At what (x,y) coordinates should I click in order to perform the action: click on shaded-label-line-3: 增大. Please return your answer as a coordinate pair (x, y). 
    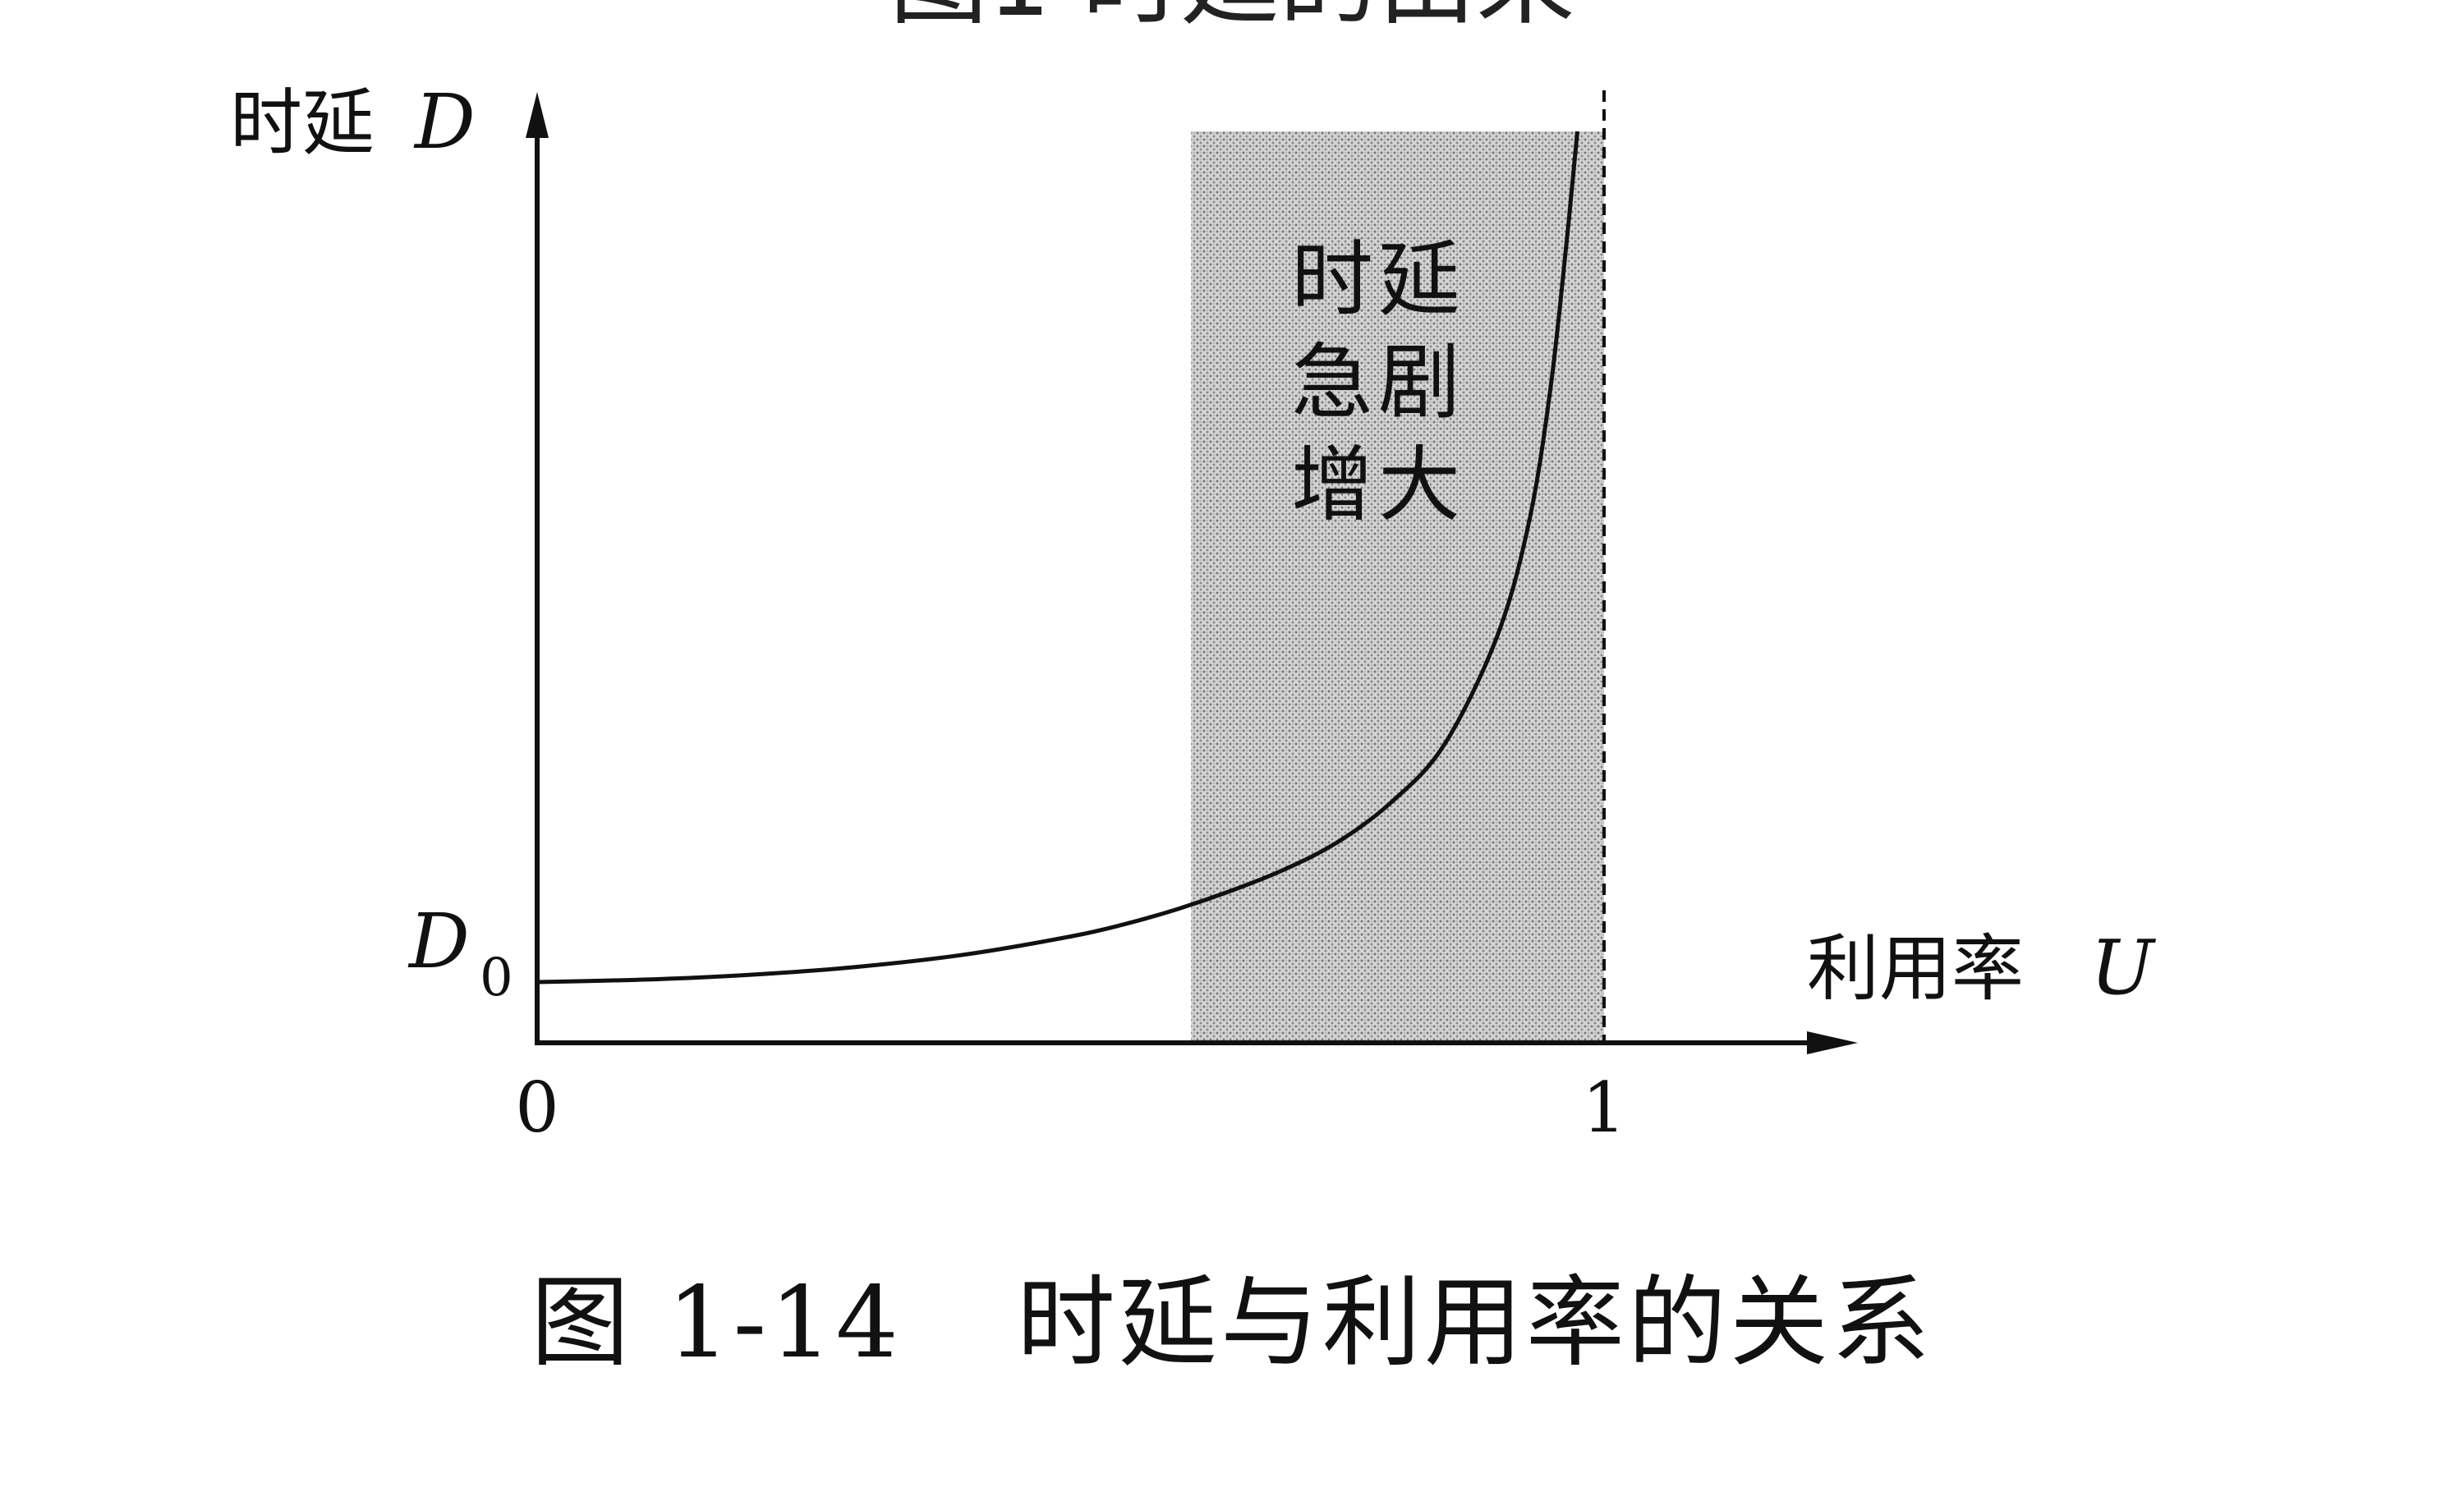
    Looking at the image, I should click on (1378, 485).